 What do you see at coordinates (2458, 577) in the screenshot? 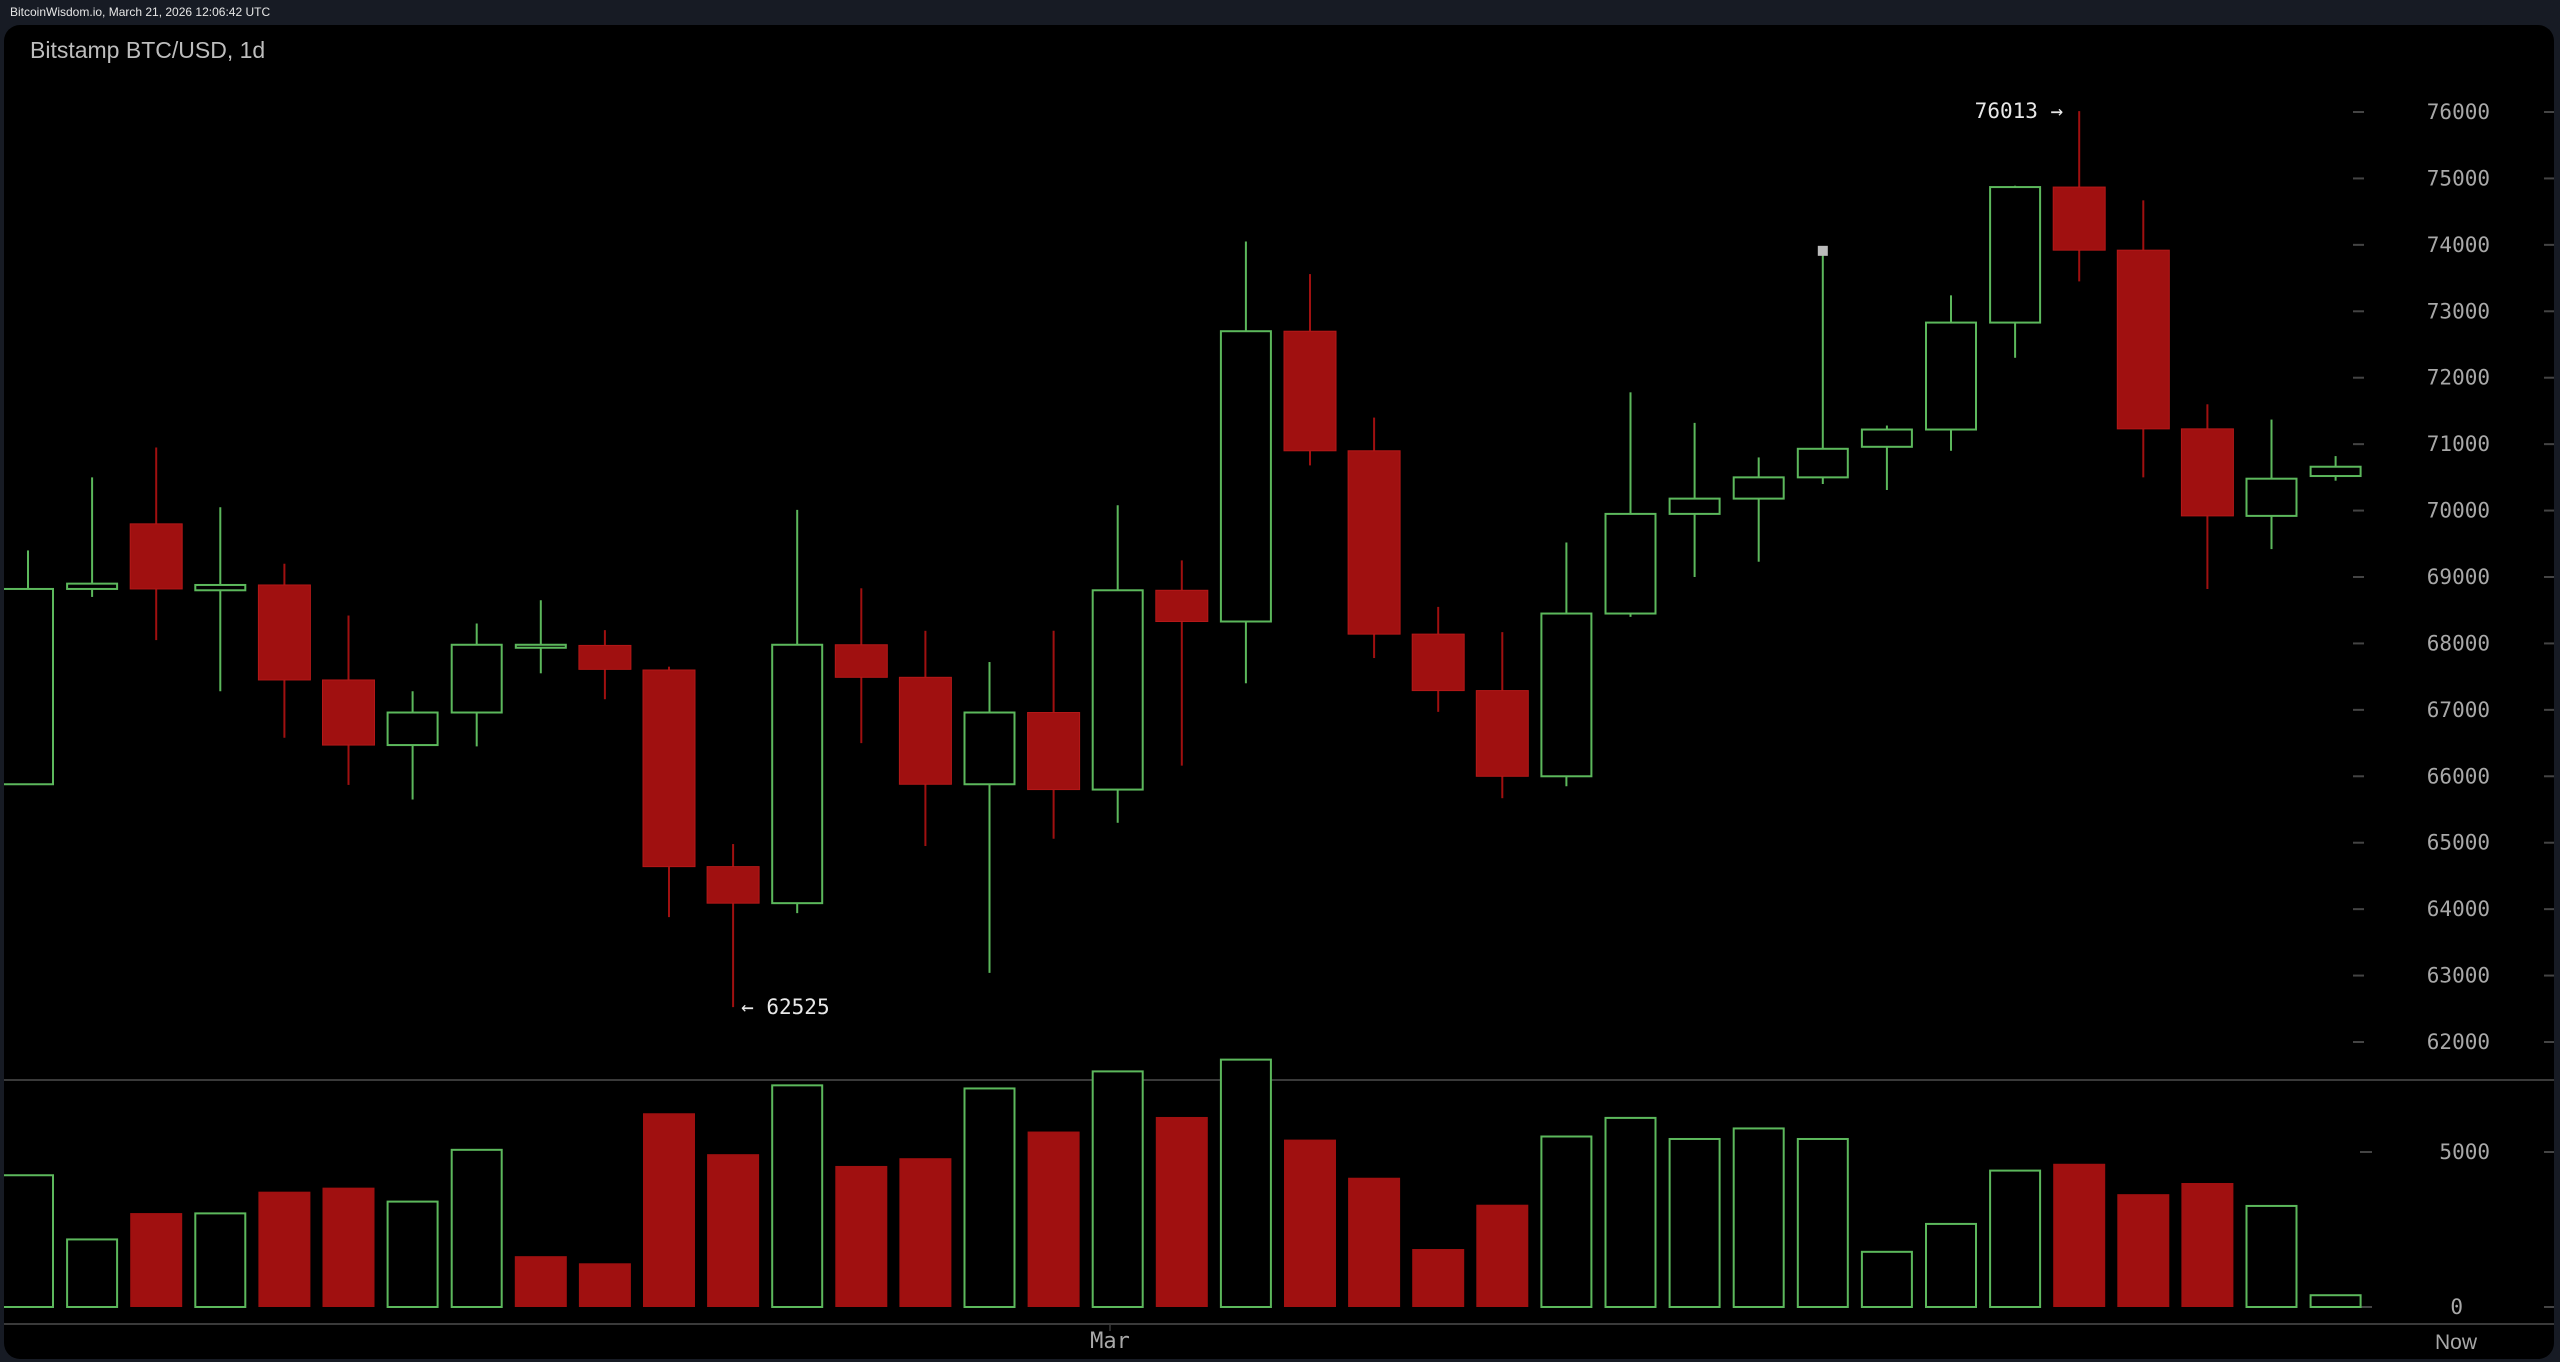
I see `price-tick-label: 69000` at bounding box center [2458, 577].